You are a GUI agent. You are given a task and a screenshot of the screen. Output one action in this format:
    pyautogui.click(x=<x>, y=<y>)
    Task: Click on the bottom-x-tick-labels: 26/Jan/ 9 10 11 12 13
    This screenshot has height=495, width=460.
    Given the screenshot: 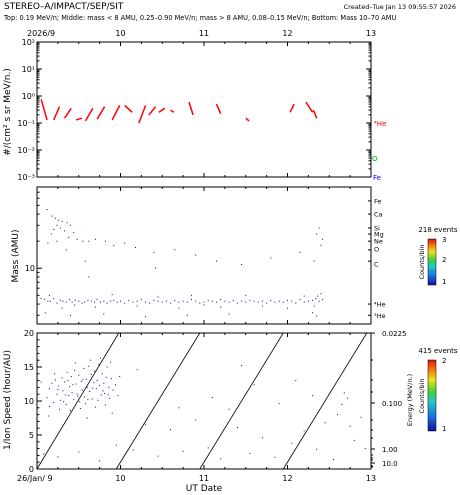 What is the action you would take?
    pyautogui.click(x=196, y=478)
    